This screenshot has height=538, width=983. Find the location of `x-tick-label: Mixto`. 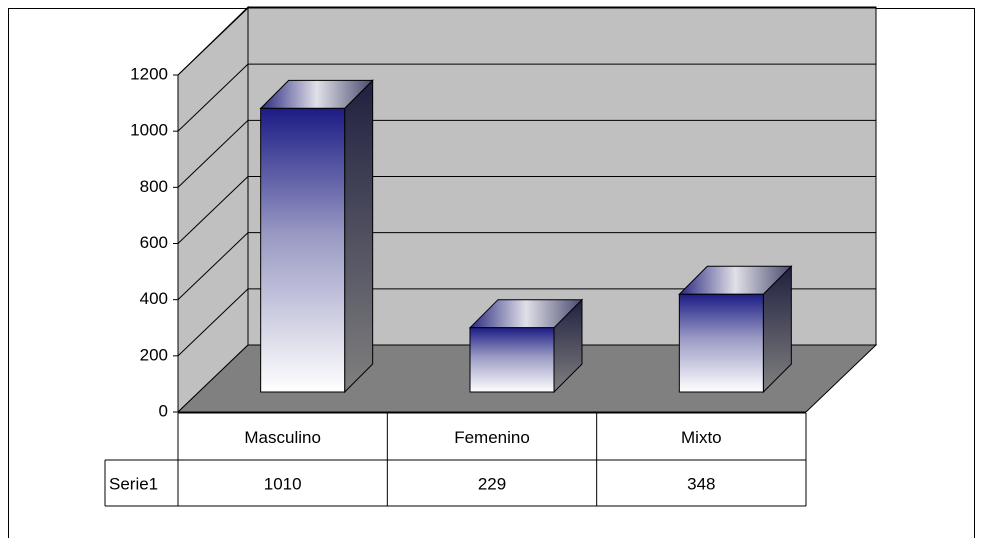

x-tick-label: Mixto is located at coordinates (701, 437).